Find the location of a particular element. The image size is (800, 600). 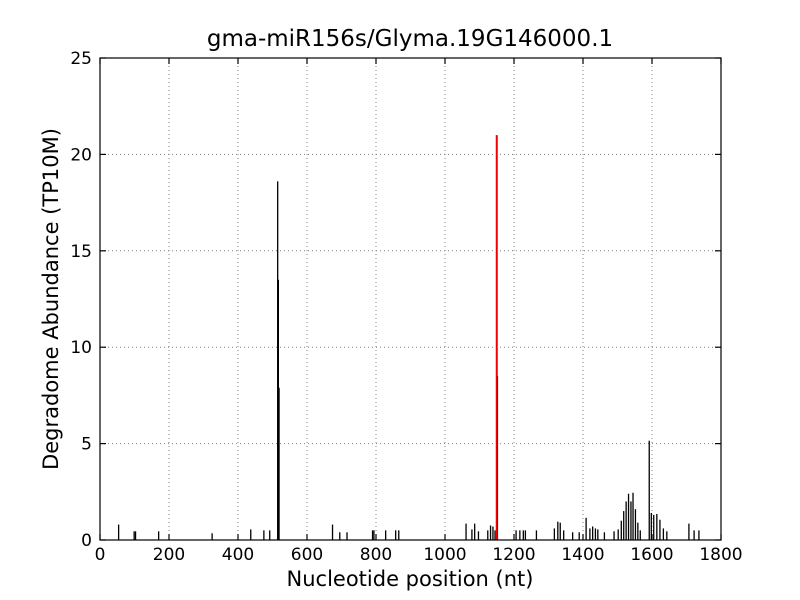

y-tick-label: 20 is located at coordinates (81, 155).